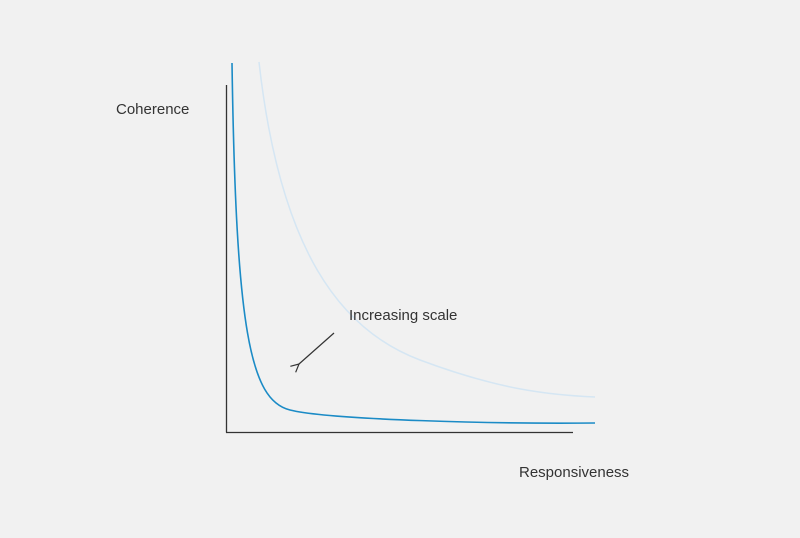 Image resolution: width=800 pixels, height=538 pixels. What do you see at coordinates (317, 348) in the screenshot?
I see `arrow` at bounding box center [317, 348].